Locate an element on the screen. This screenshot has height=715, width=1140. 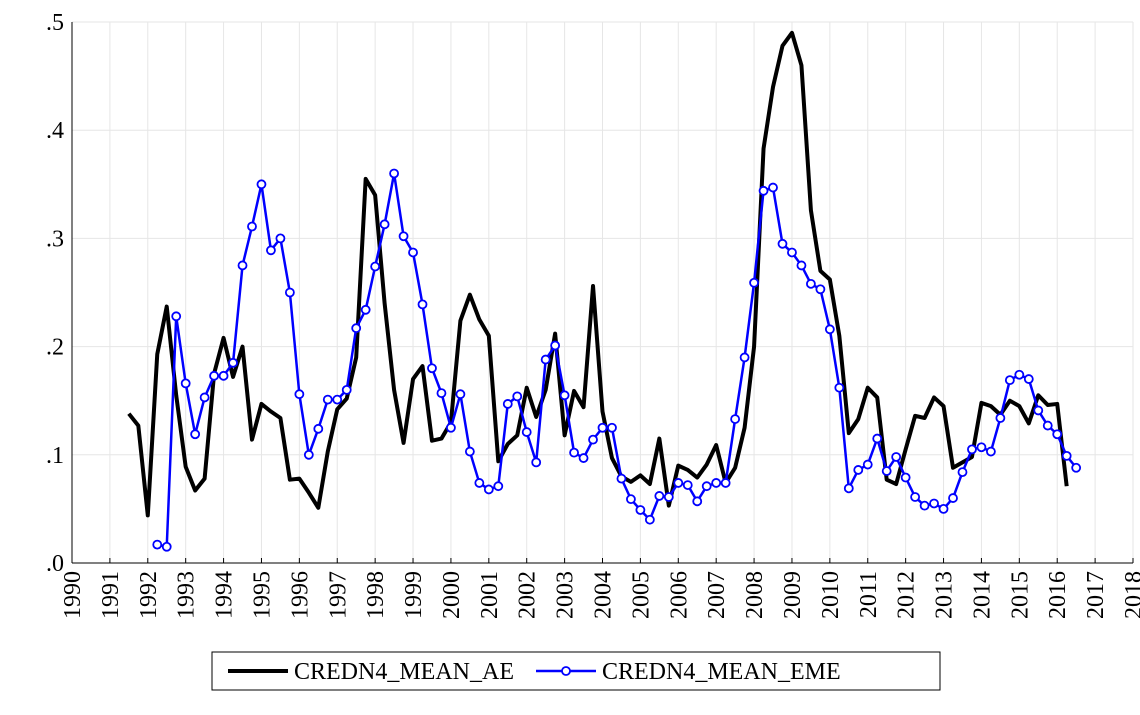
y-tick-label: .2 is located at coordinates (55, 348).